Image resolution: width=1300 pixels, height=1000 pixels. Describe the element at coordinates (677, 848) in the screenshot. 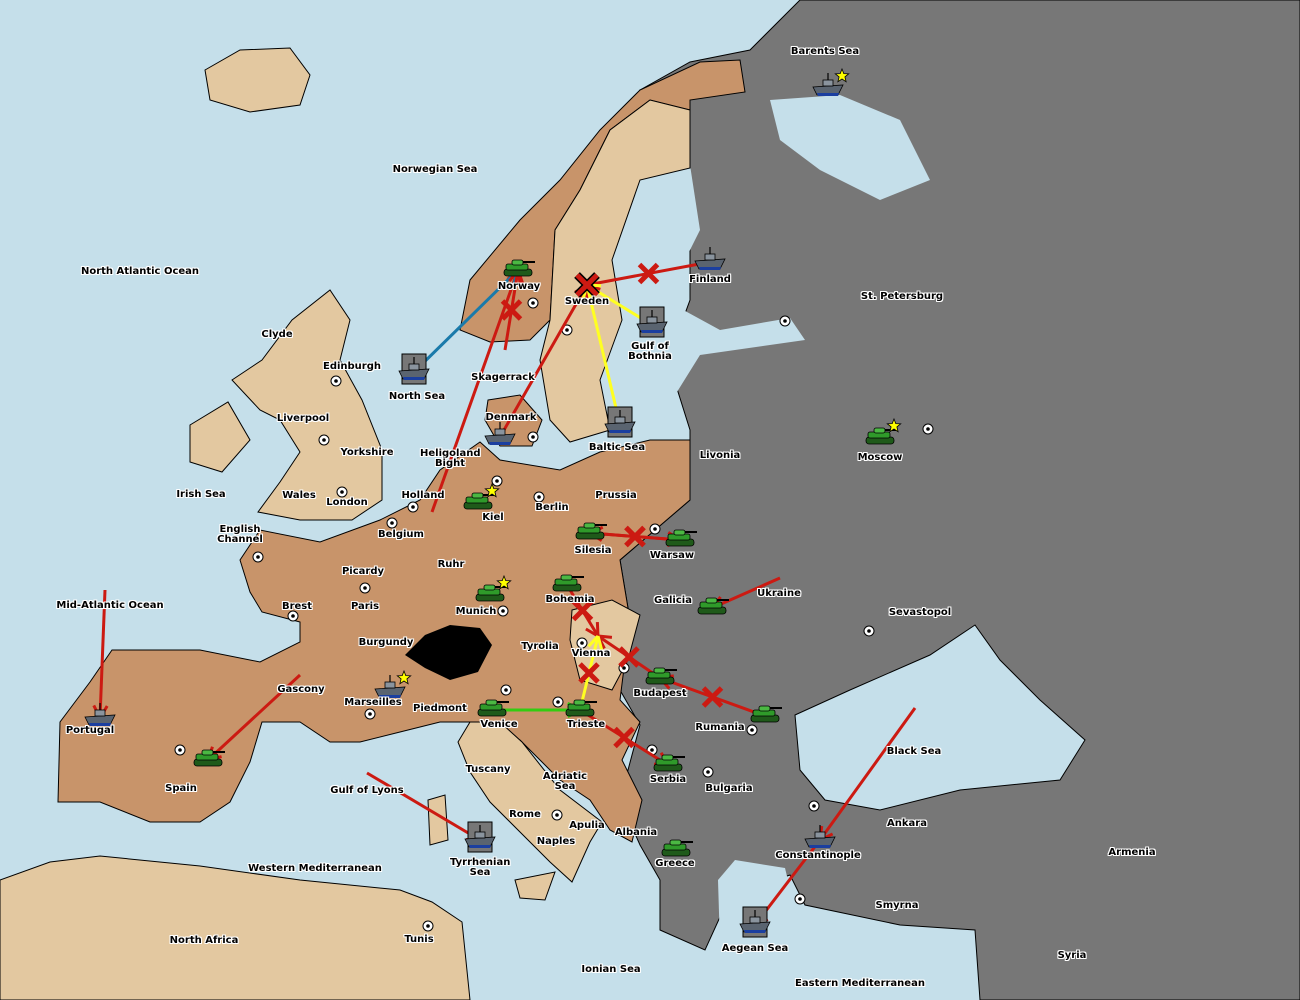

I see `army-unit-greece` at that location.